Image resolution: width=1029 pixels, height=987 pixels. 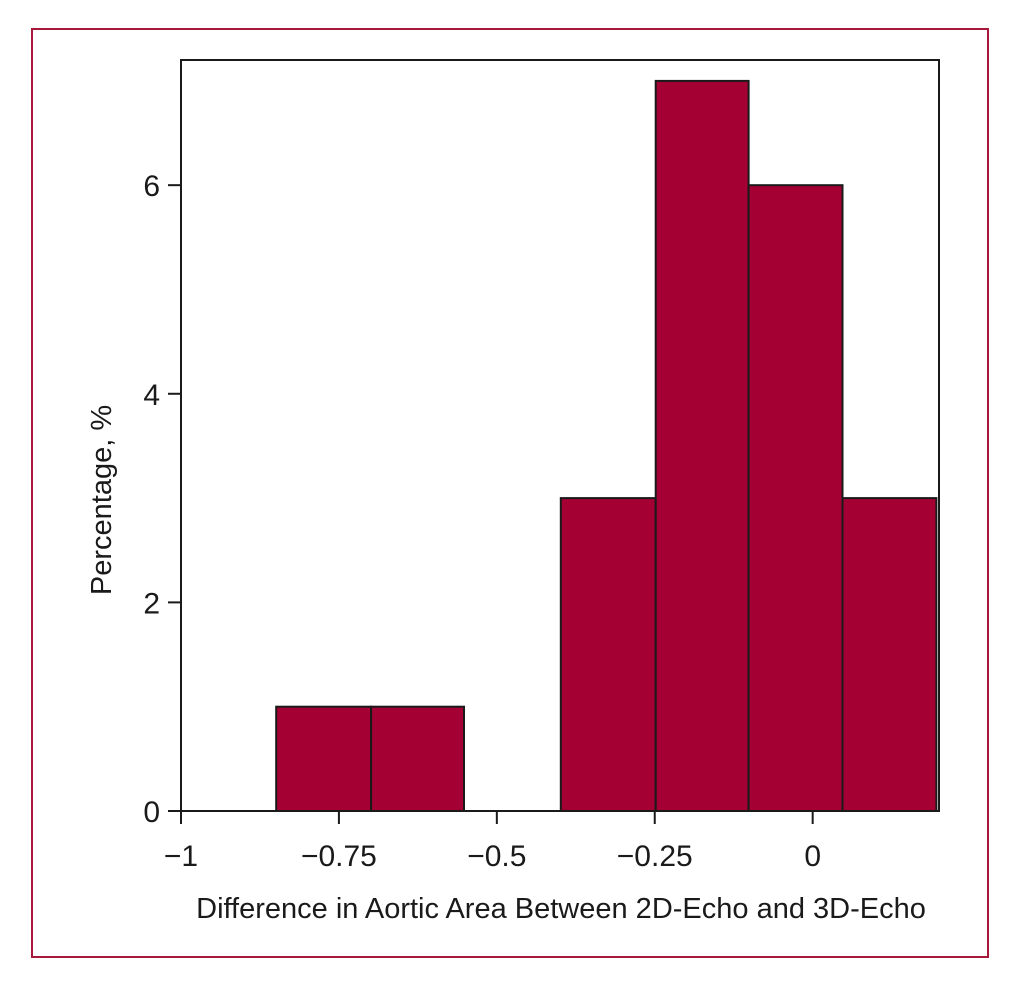 What do you see at coordinates (151, 812) in the screenshot?
I see `y-tick-label-1: 0` at bounding box center [151, 812].